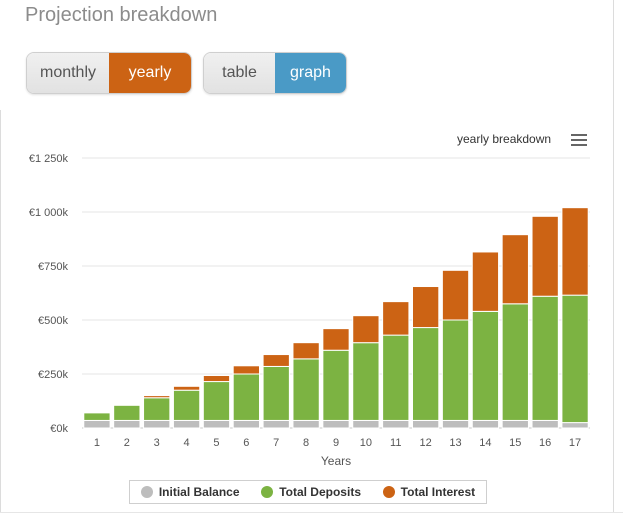 This screenshot has height=513, width=623. What do you see at coordinates (336, 461) in the screenshot?
I see `x-axis-title: Years` at bounding box center [336, 461].